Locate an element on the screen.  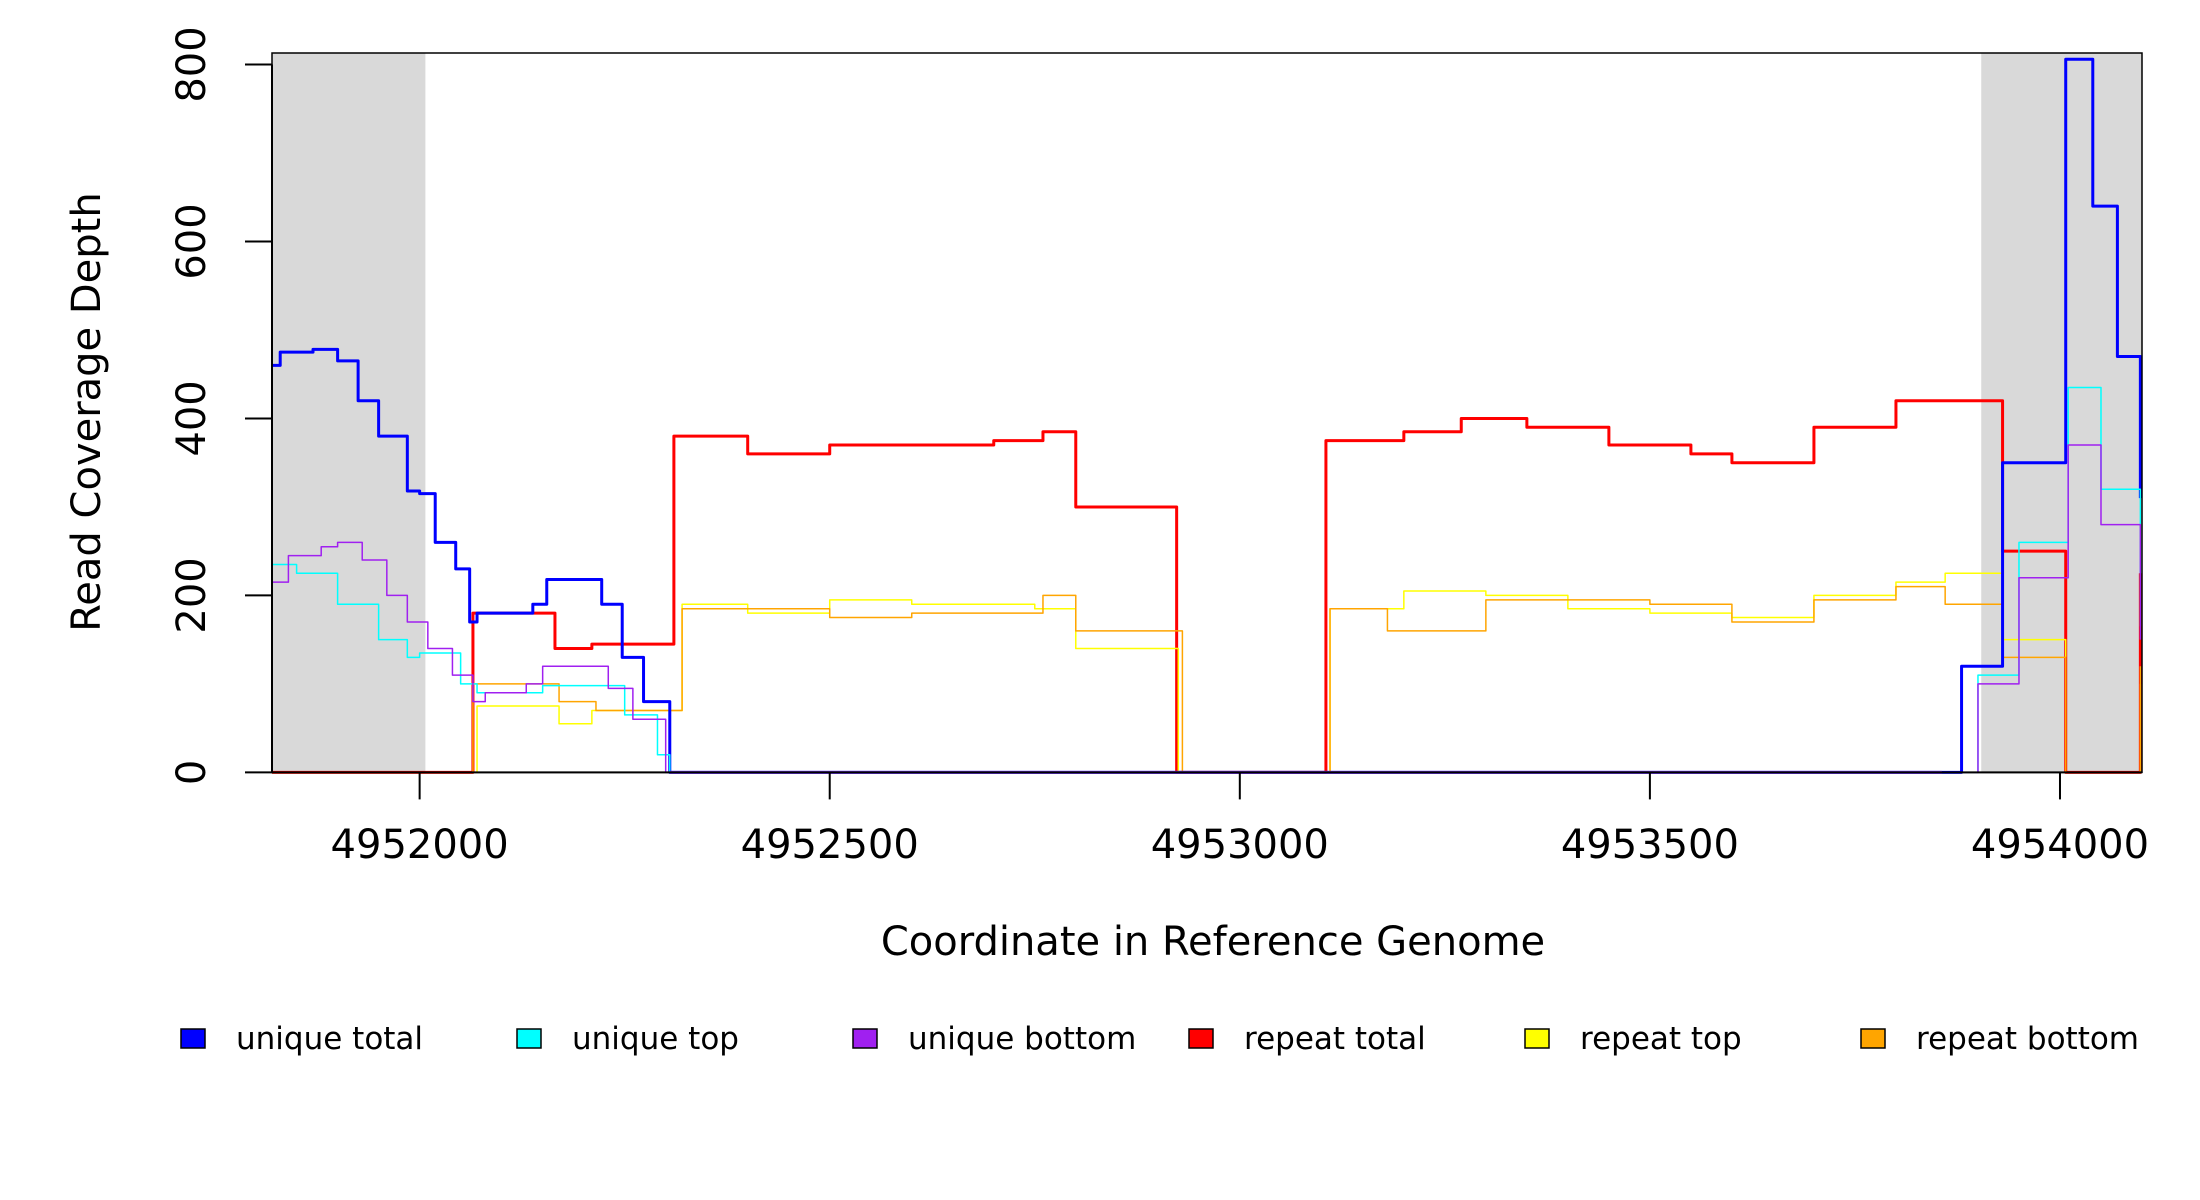
legend-swatch-repeat-top is located at coordinates (1537, 1038).